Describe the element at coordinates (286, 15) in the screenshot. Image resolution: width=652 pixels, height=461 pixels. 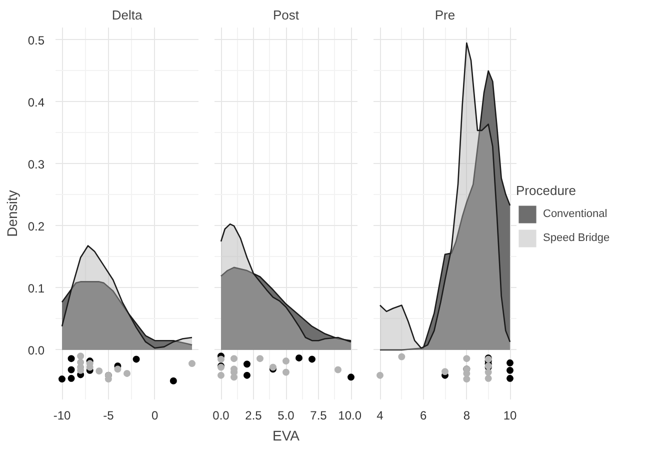
I see `chart-title: Post` at that location.